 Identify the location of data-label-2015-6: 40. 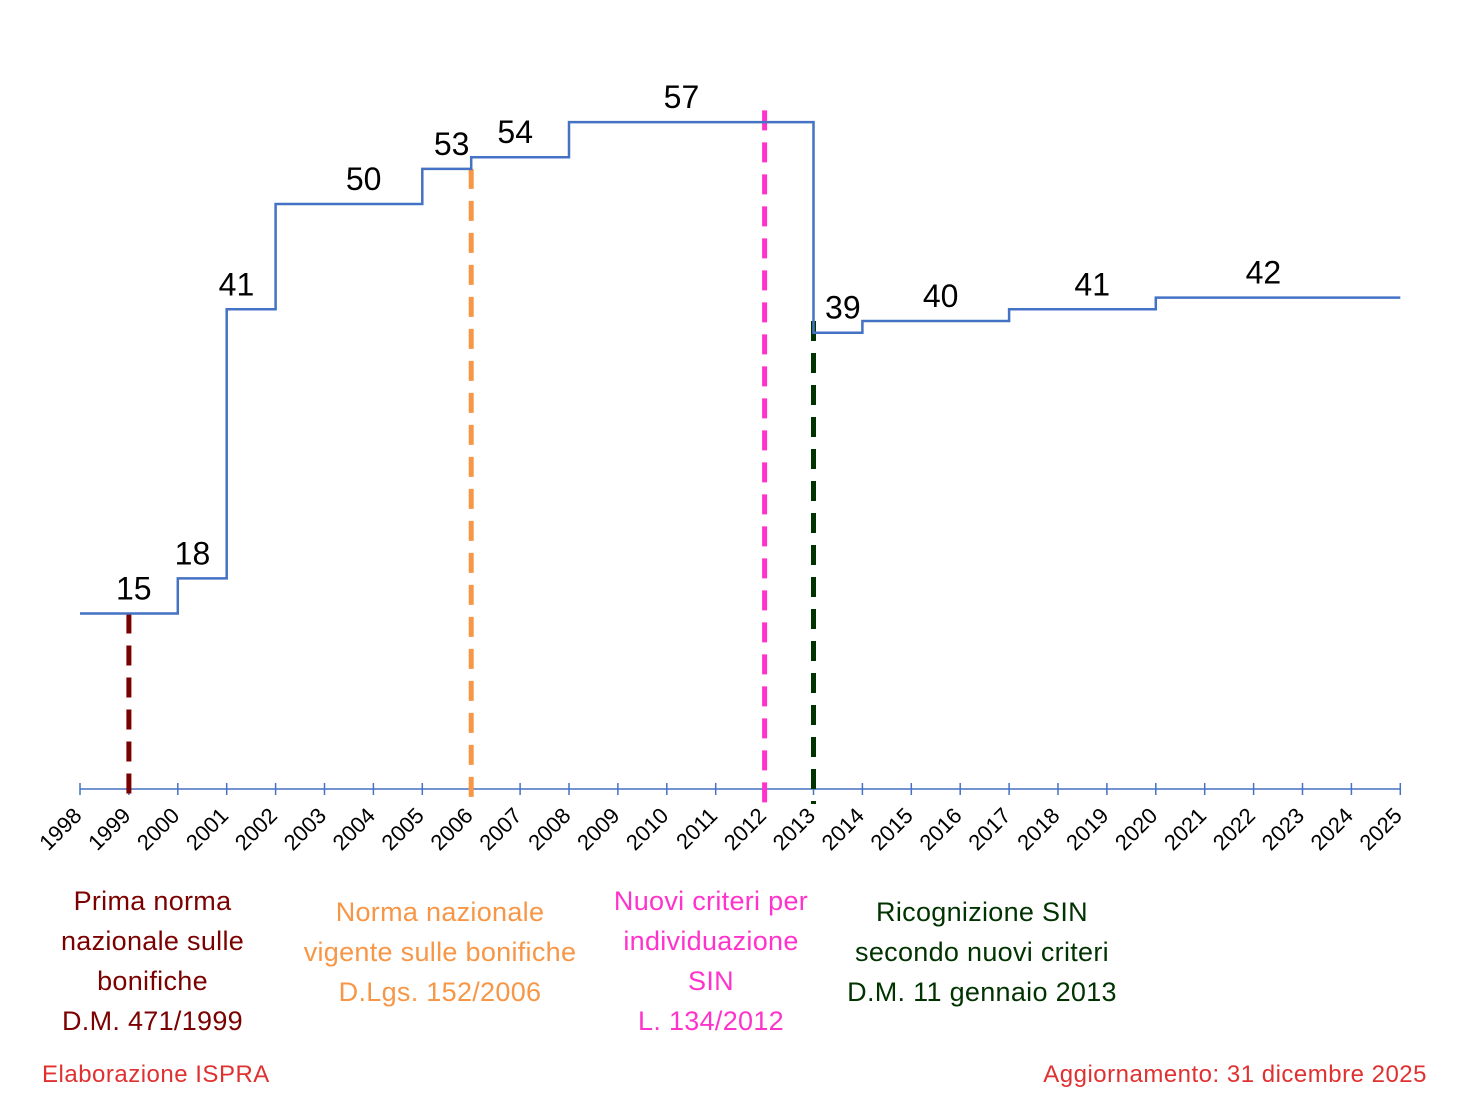
(941, 296).